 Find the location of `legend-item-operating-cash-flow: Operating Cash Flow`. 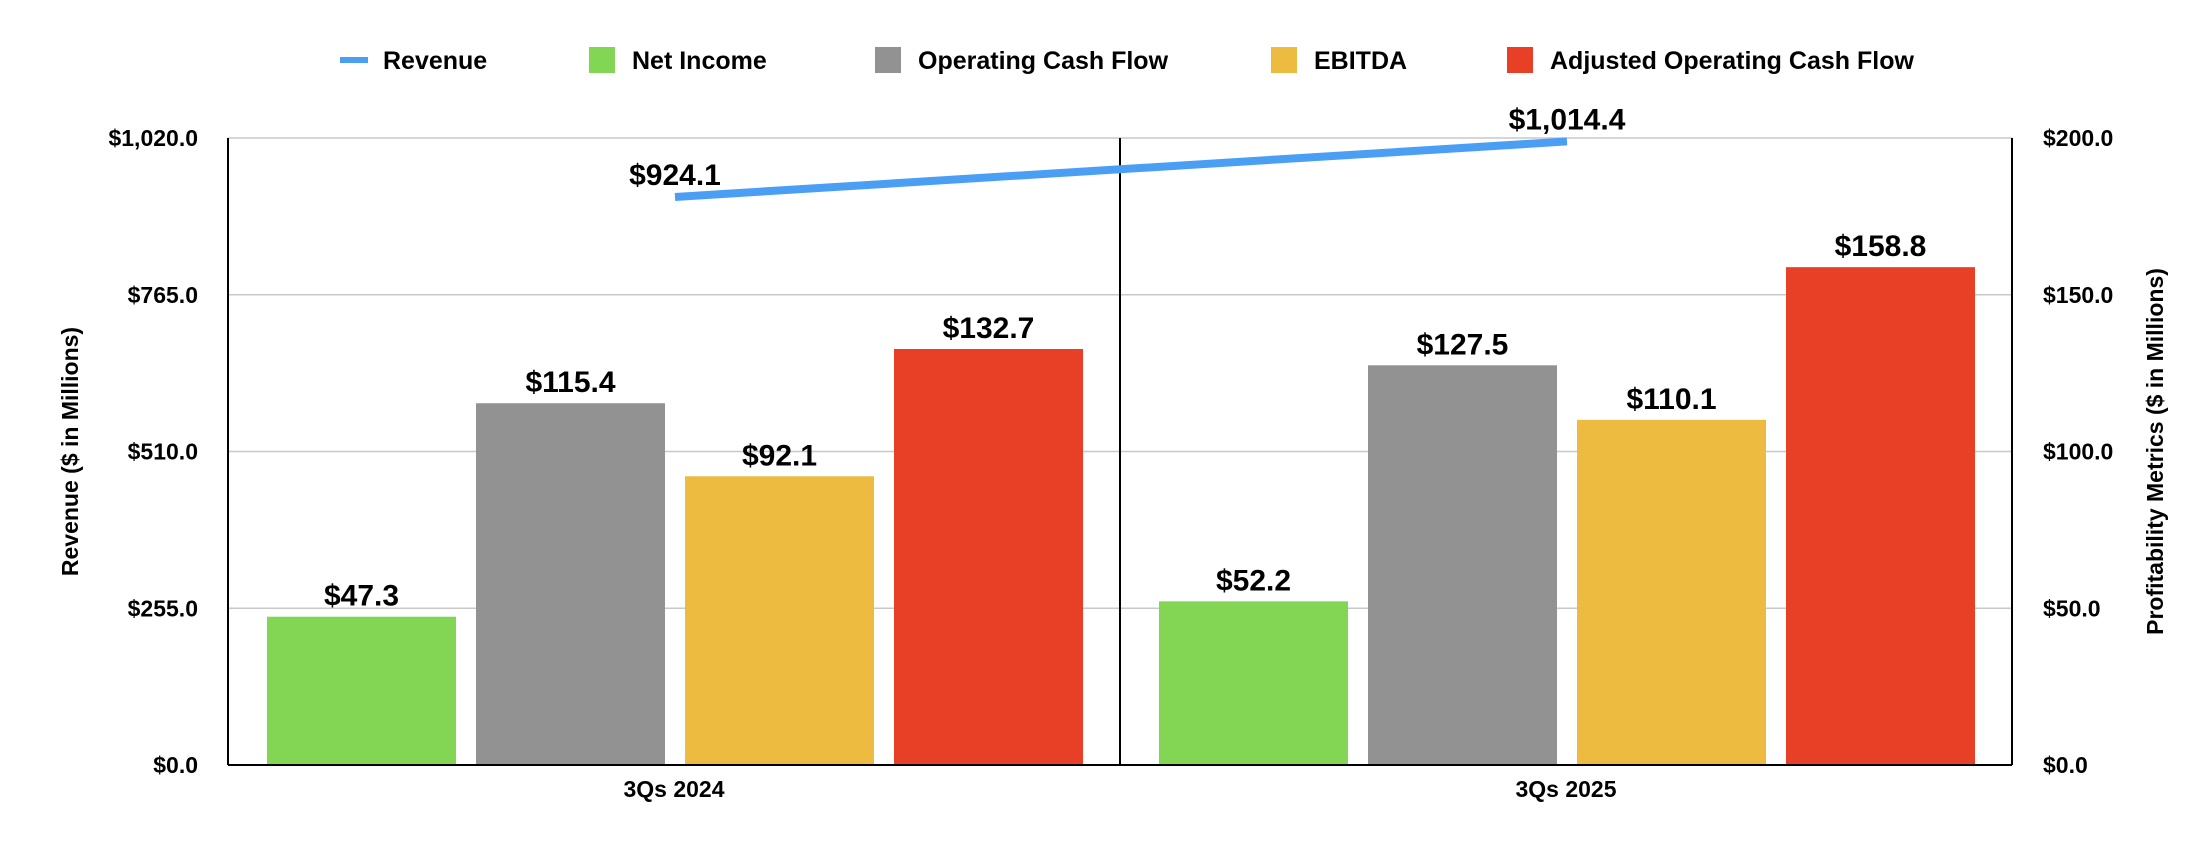

legend-item-operating-cash-flow: Operating Cash Flow is located at coordinates (1022, 61).